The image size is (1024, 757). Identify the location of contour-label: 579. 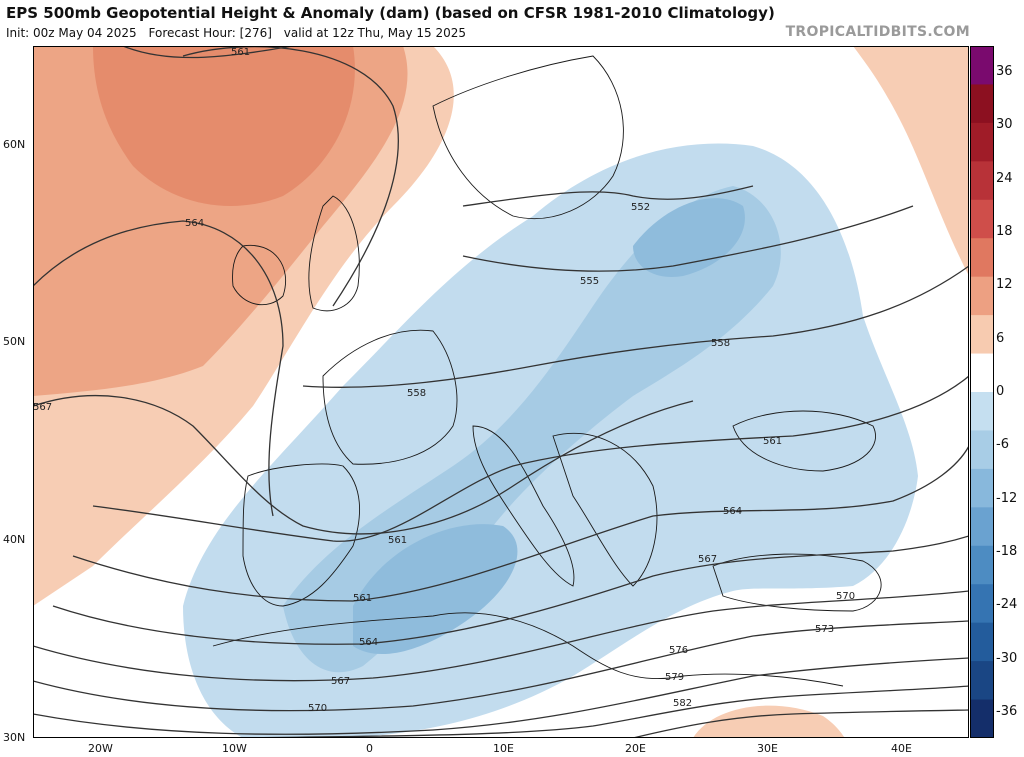
(674, 677).